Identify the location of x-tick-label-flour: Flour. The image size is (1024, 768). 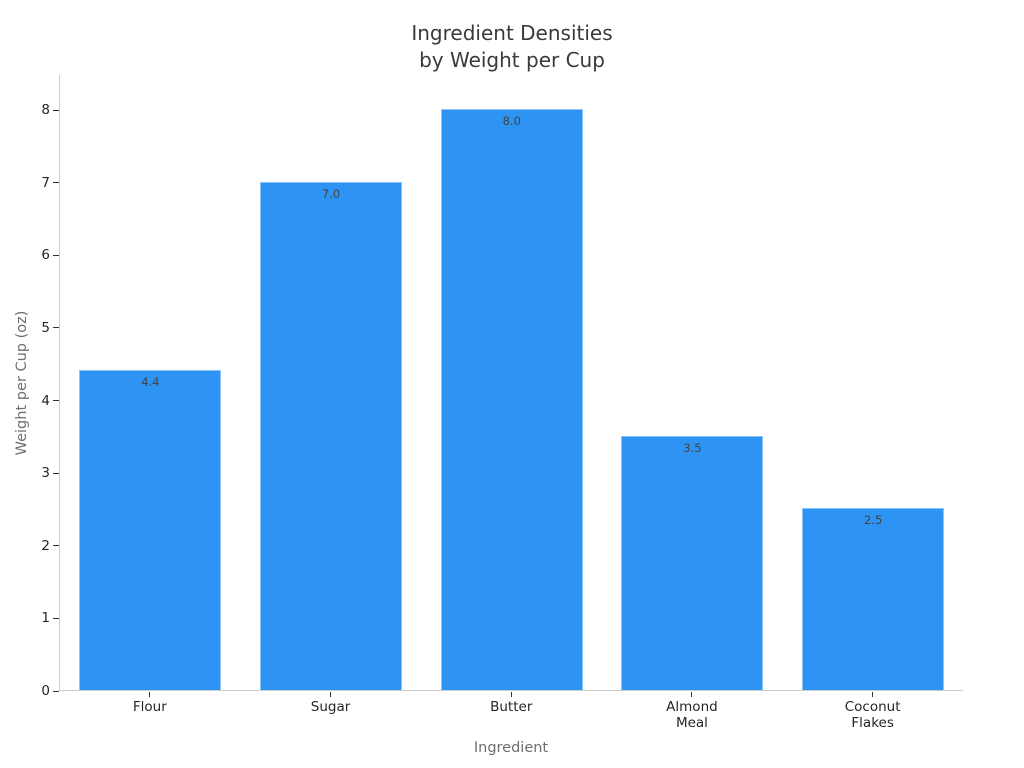
(149, 707).